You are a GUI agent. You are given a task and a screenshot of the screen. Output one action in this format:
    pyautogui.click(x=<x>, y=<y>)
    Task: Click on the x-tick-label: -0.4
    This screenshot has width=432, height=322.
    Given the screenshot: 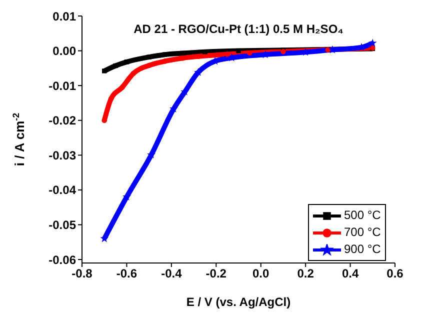 What is the action you would take?
    pyautogui.click(x=171, y=273)
    